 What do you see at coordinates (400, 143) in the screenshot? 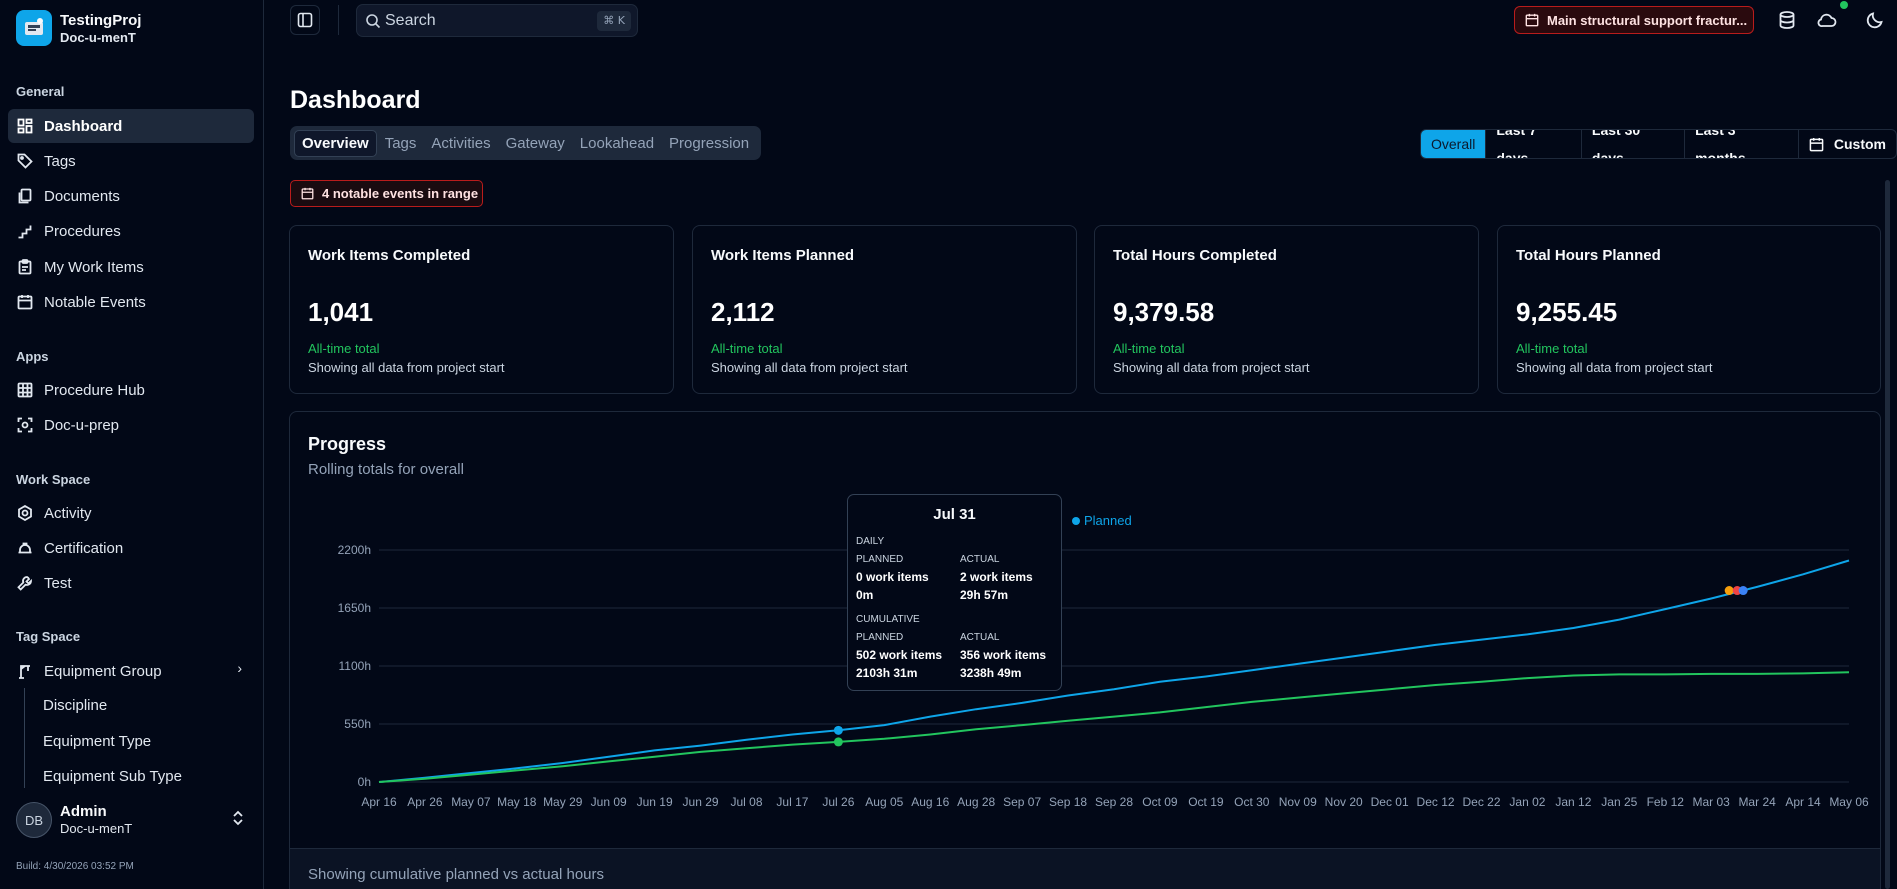
I see `tab-tags: Tags` at bounding box center [400, 143].